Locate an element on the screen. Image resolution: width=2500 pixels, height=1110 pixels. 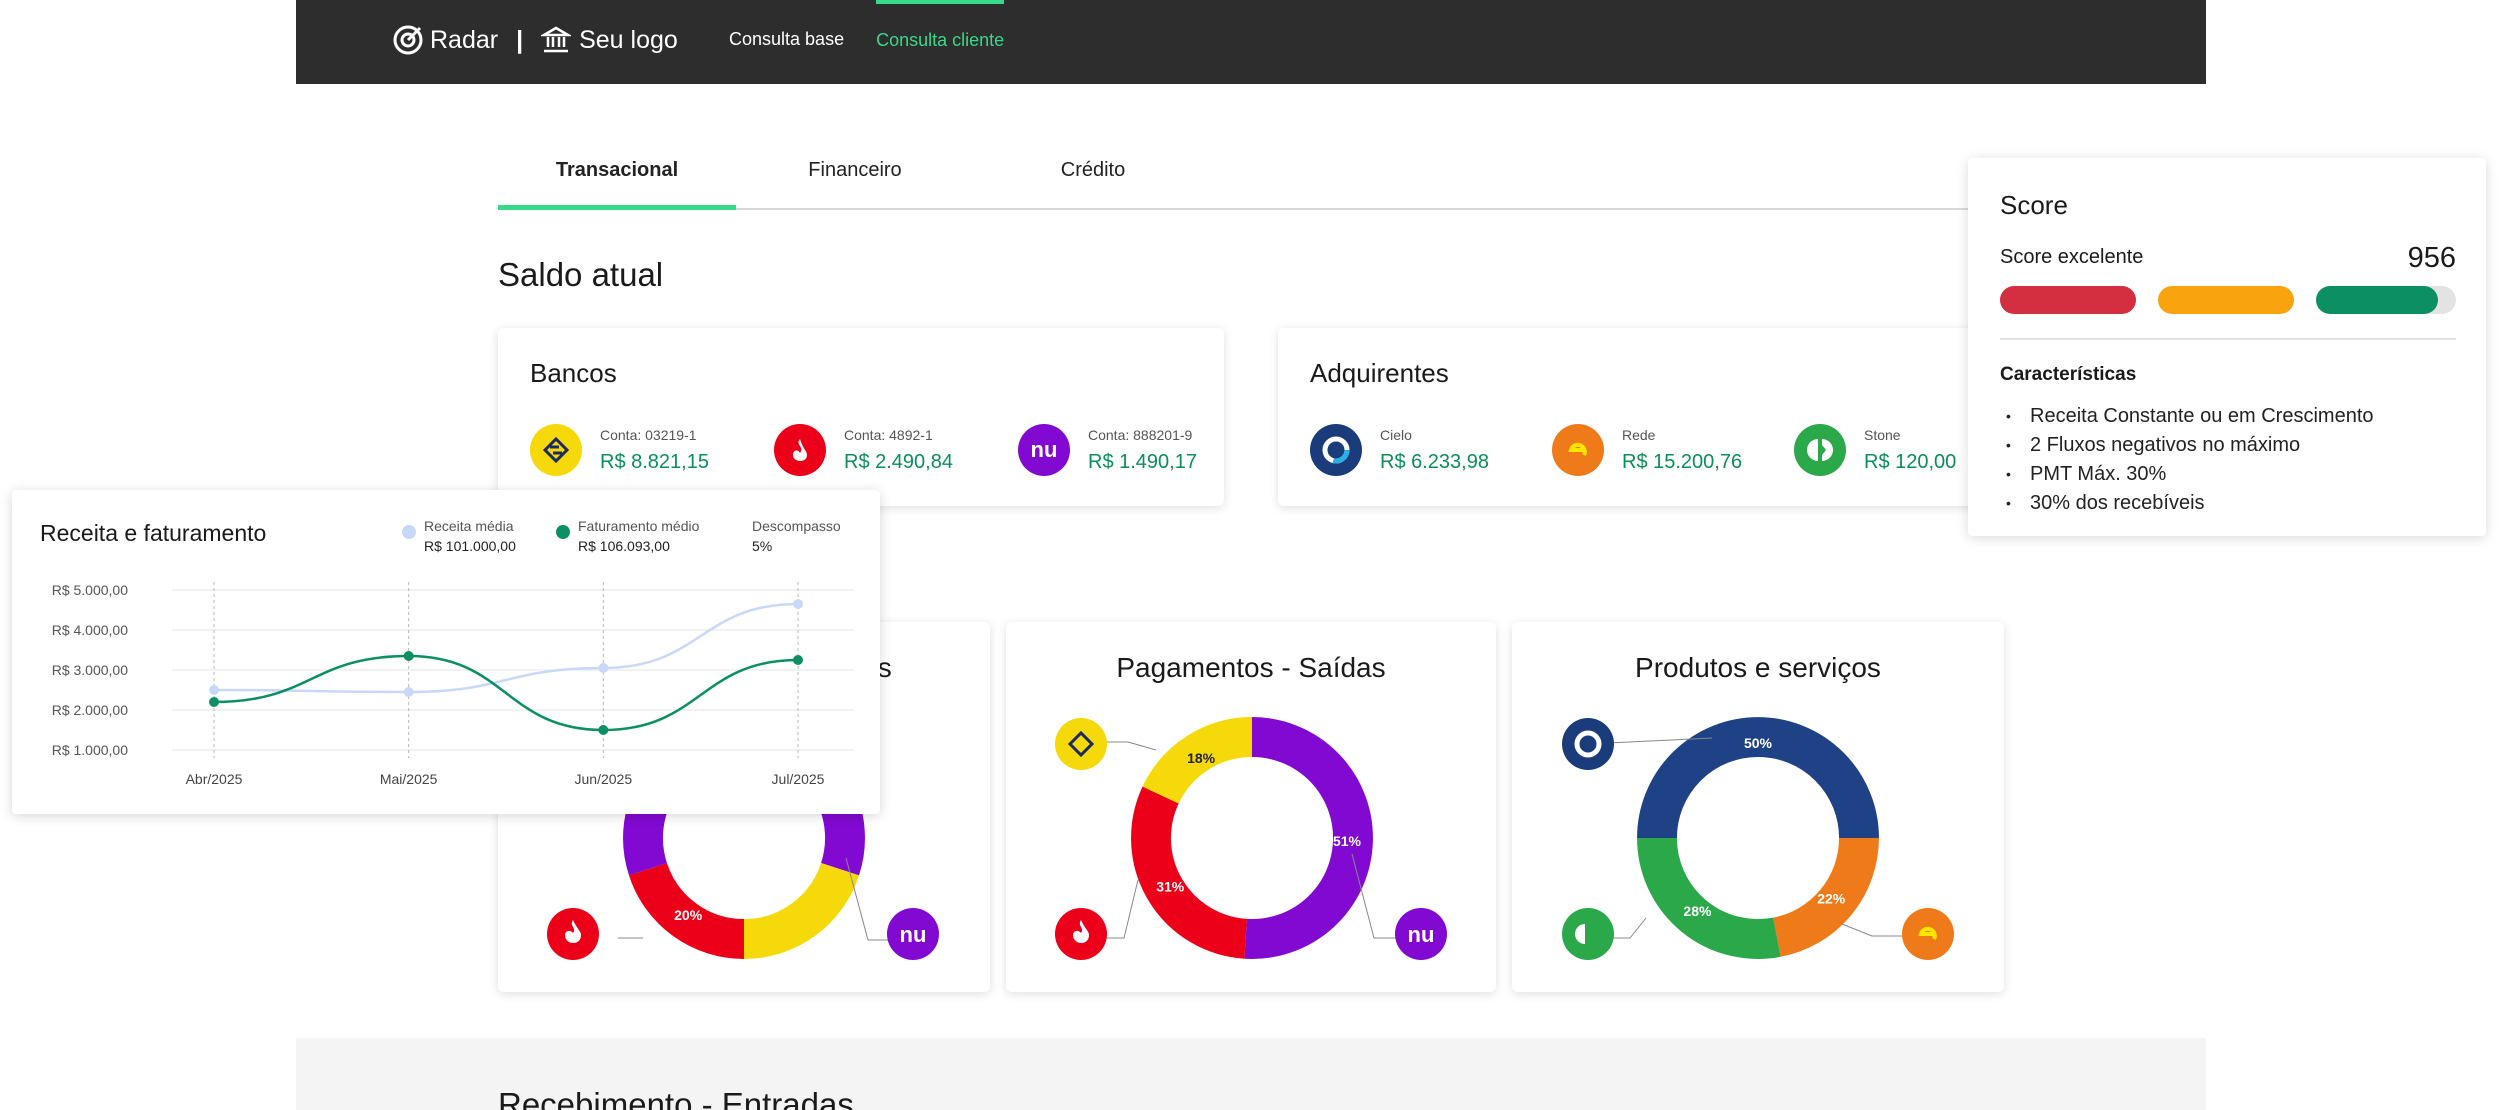
nubank-logo-icon: nu is located at coordinates (1044, 450).